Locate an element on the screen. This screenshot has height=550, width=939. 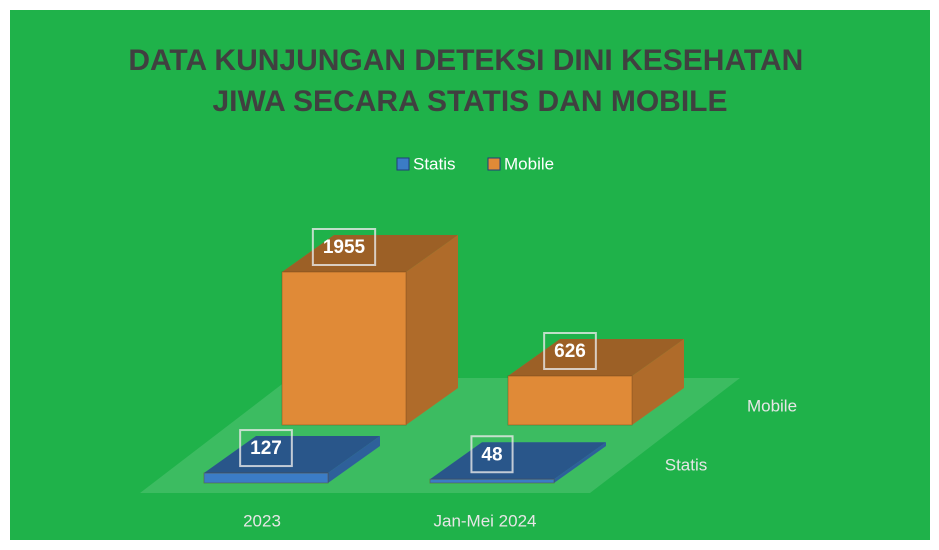
legend-label: Statis is located at coordinates (434, 163).